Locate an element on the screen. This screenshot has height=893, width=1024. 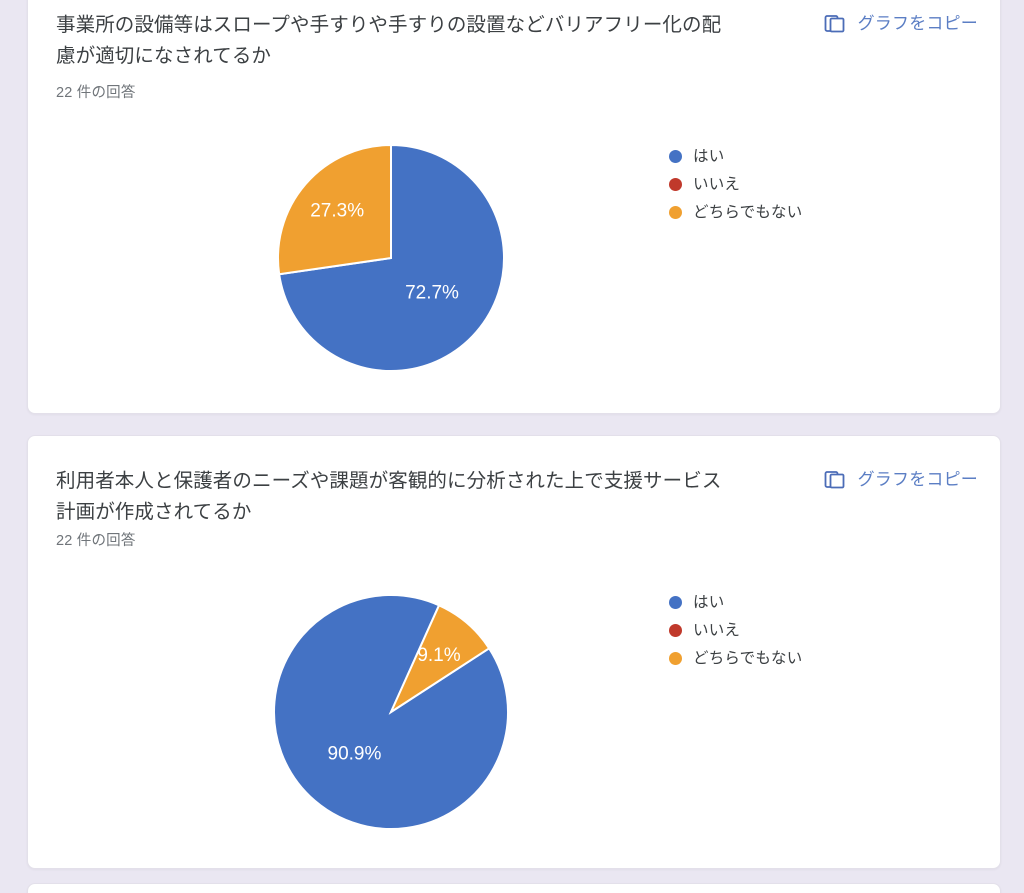
pie-slice-label: 9.1% is located at coordinates (438, 655).